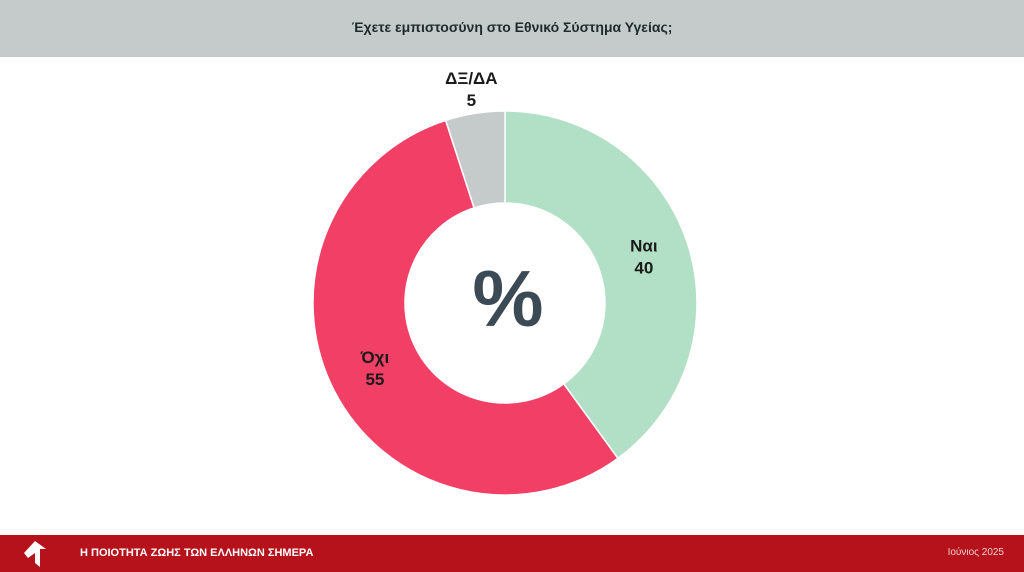 This screenshot has width=1024, height=572. I want to click on logo, so click(35, 554).